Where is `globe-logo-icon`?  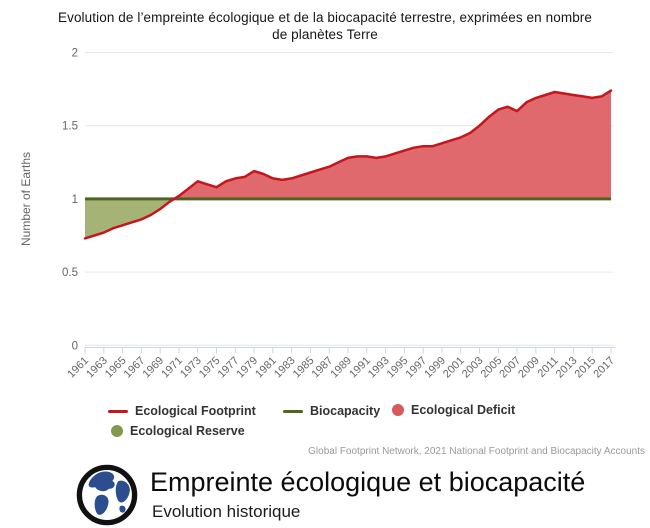
globe-logo-icon is located at coordinates (107, 495).